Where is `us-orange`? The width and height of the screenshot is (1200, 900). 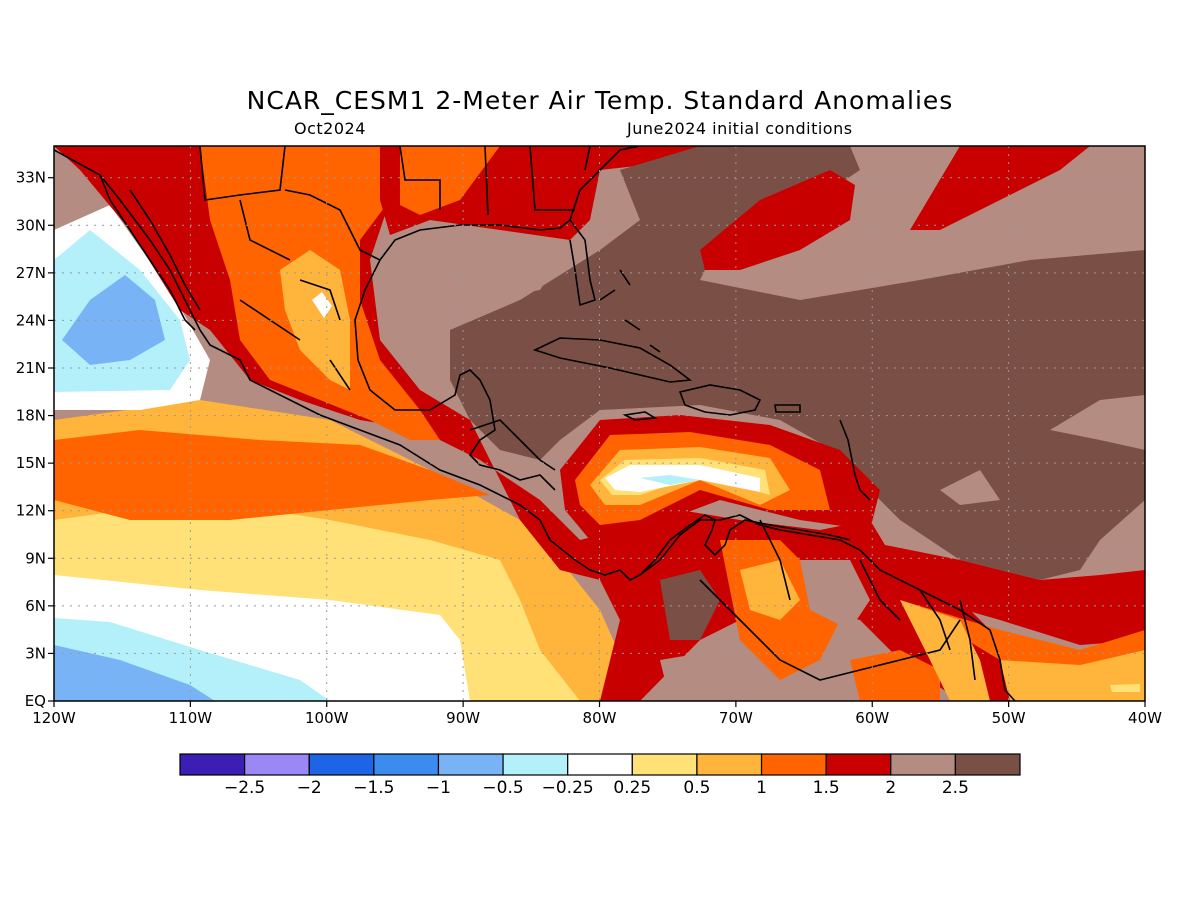 us-orange is located at coordinates (450, 180).